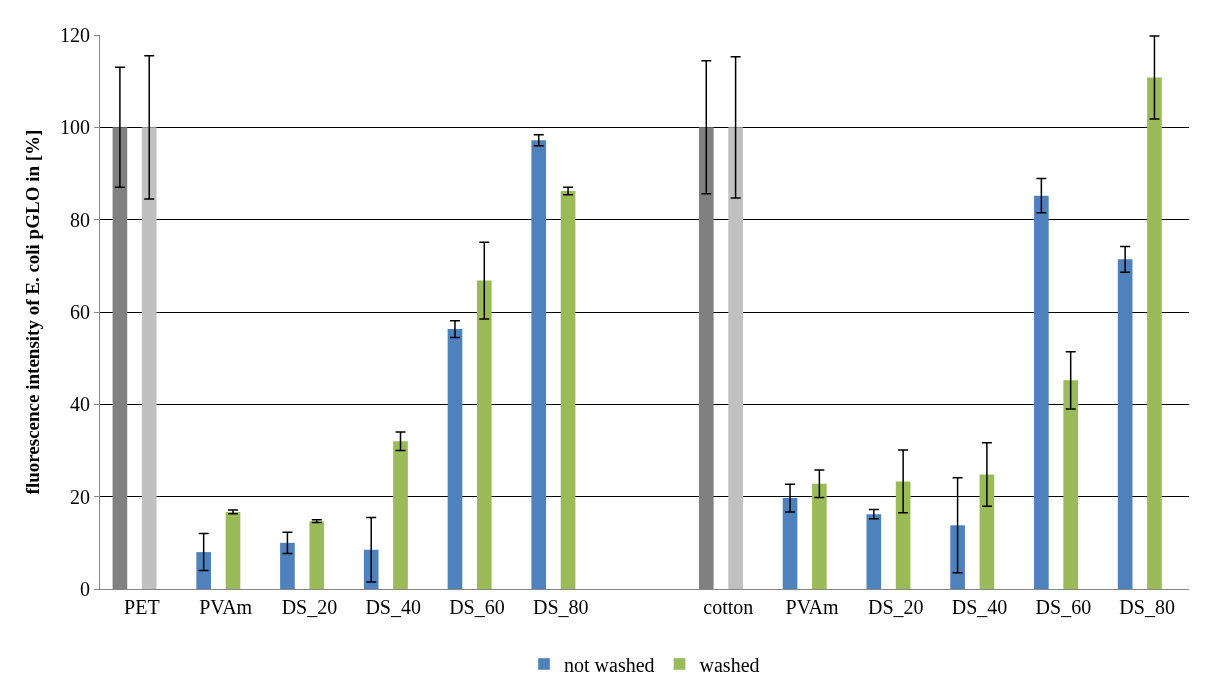 The width and height of the screenshot is (1214, 695). Describe the element at coordinates (728, 607) in the screenshot. I see `x-tick-label: cotton` at that location.